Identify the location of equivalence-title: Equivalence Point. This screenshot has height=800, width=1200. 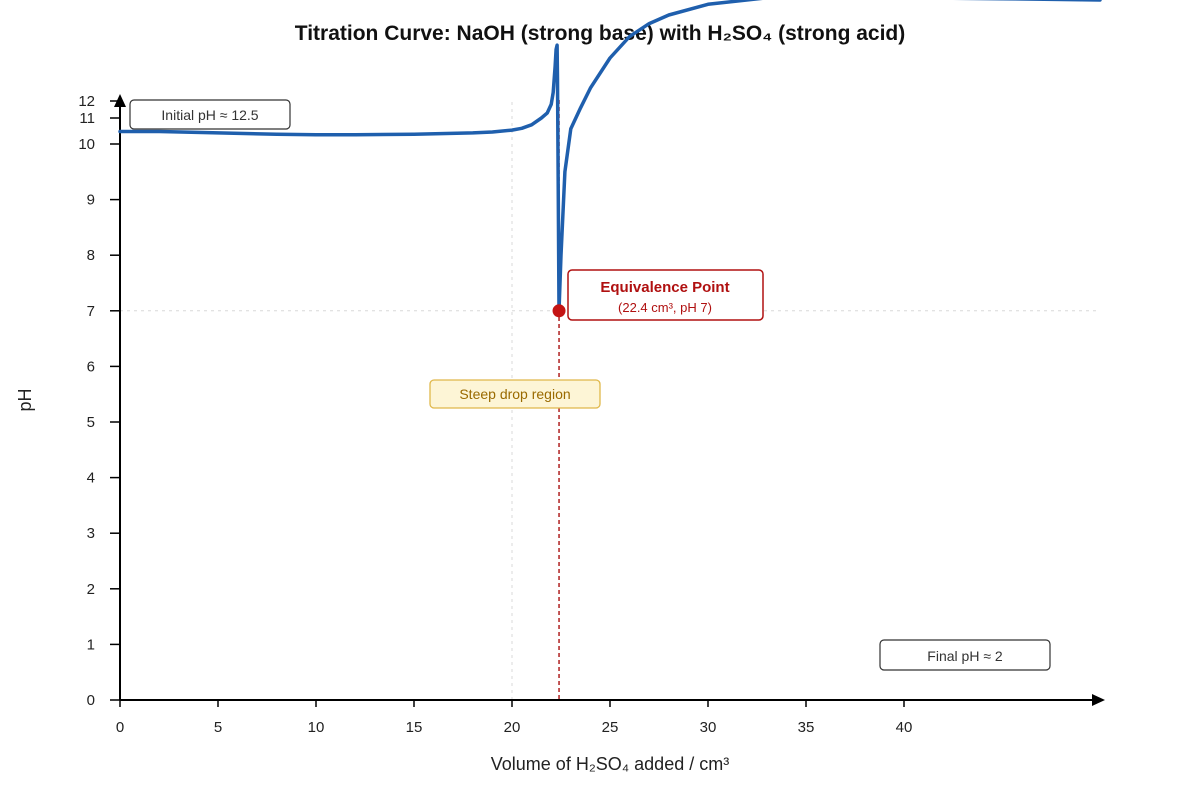
(664, 287).